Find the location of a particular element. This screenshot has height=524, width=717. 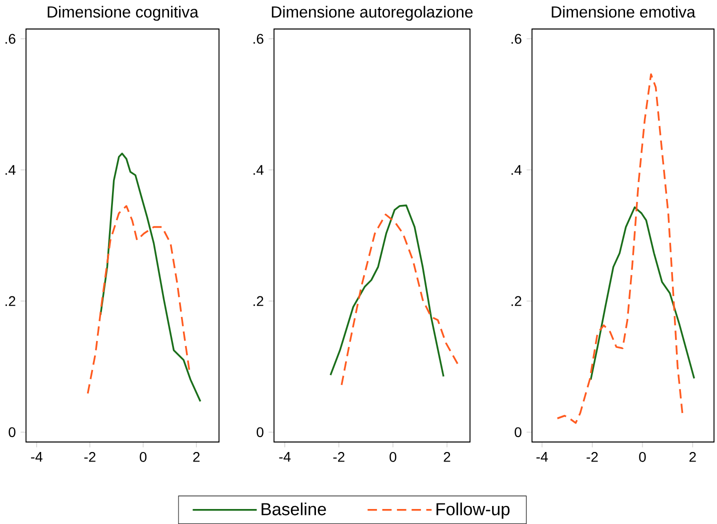

chart-title: Dimensione cognitiva is located at coordinates (123, 13).